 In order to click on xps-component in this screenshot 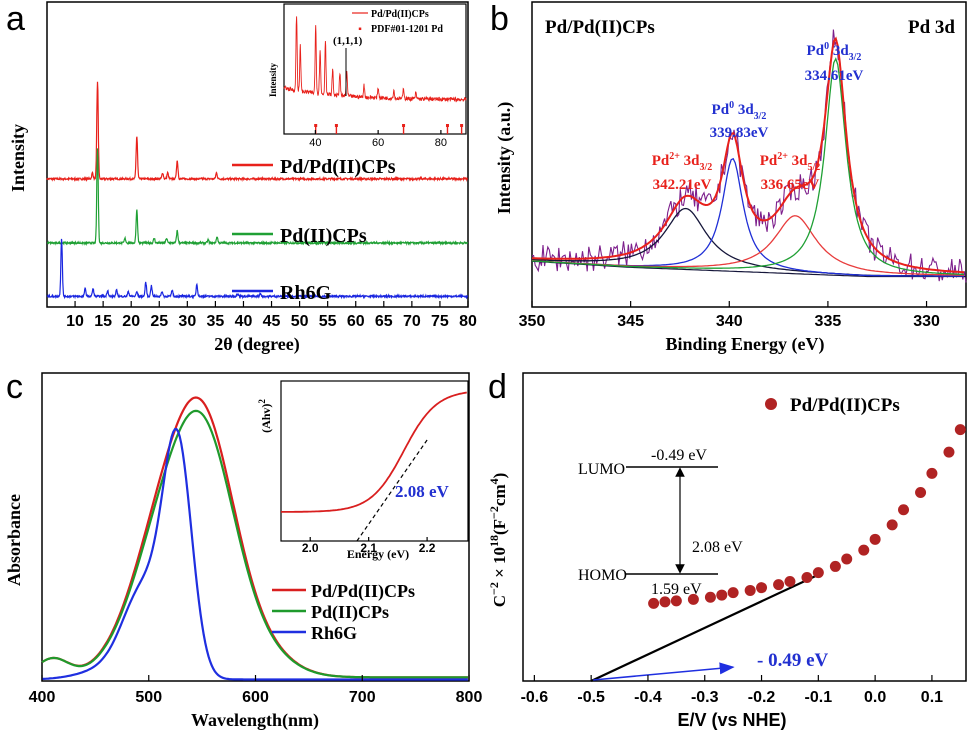, I will do `click(748, 166)`.